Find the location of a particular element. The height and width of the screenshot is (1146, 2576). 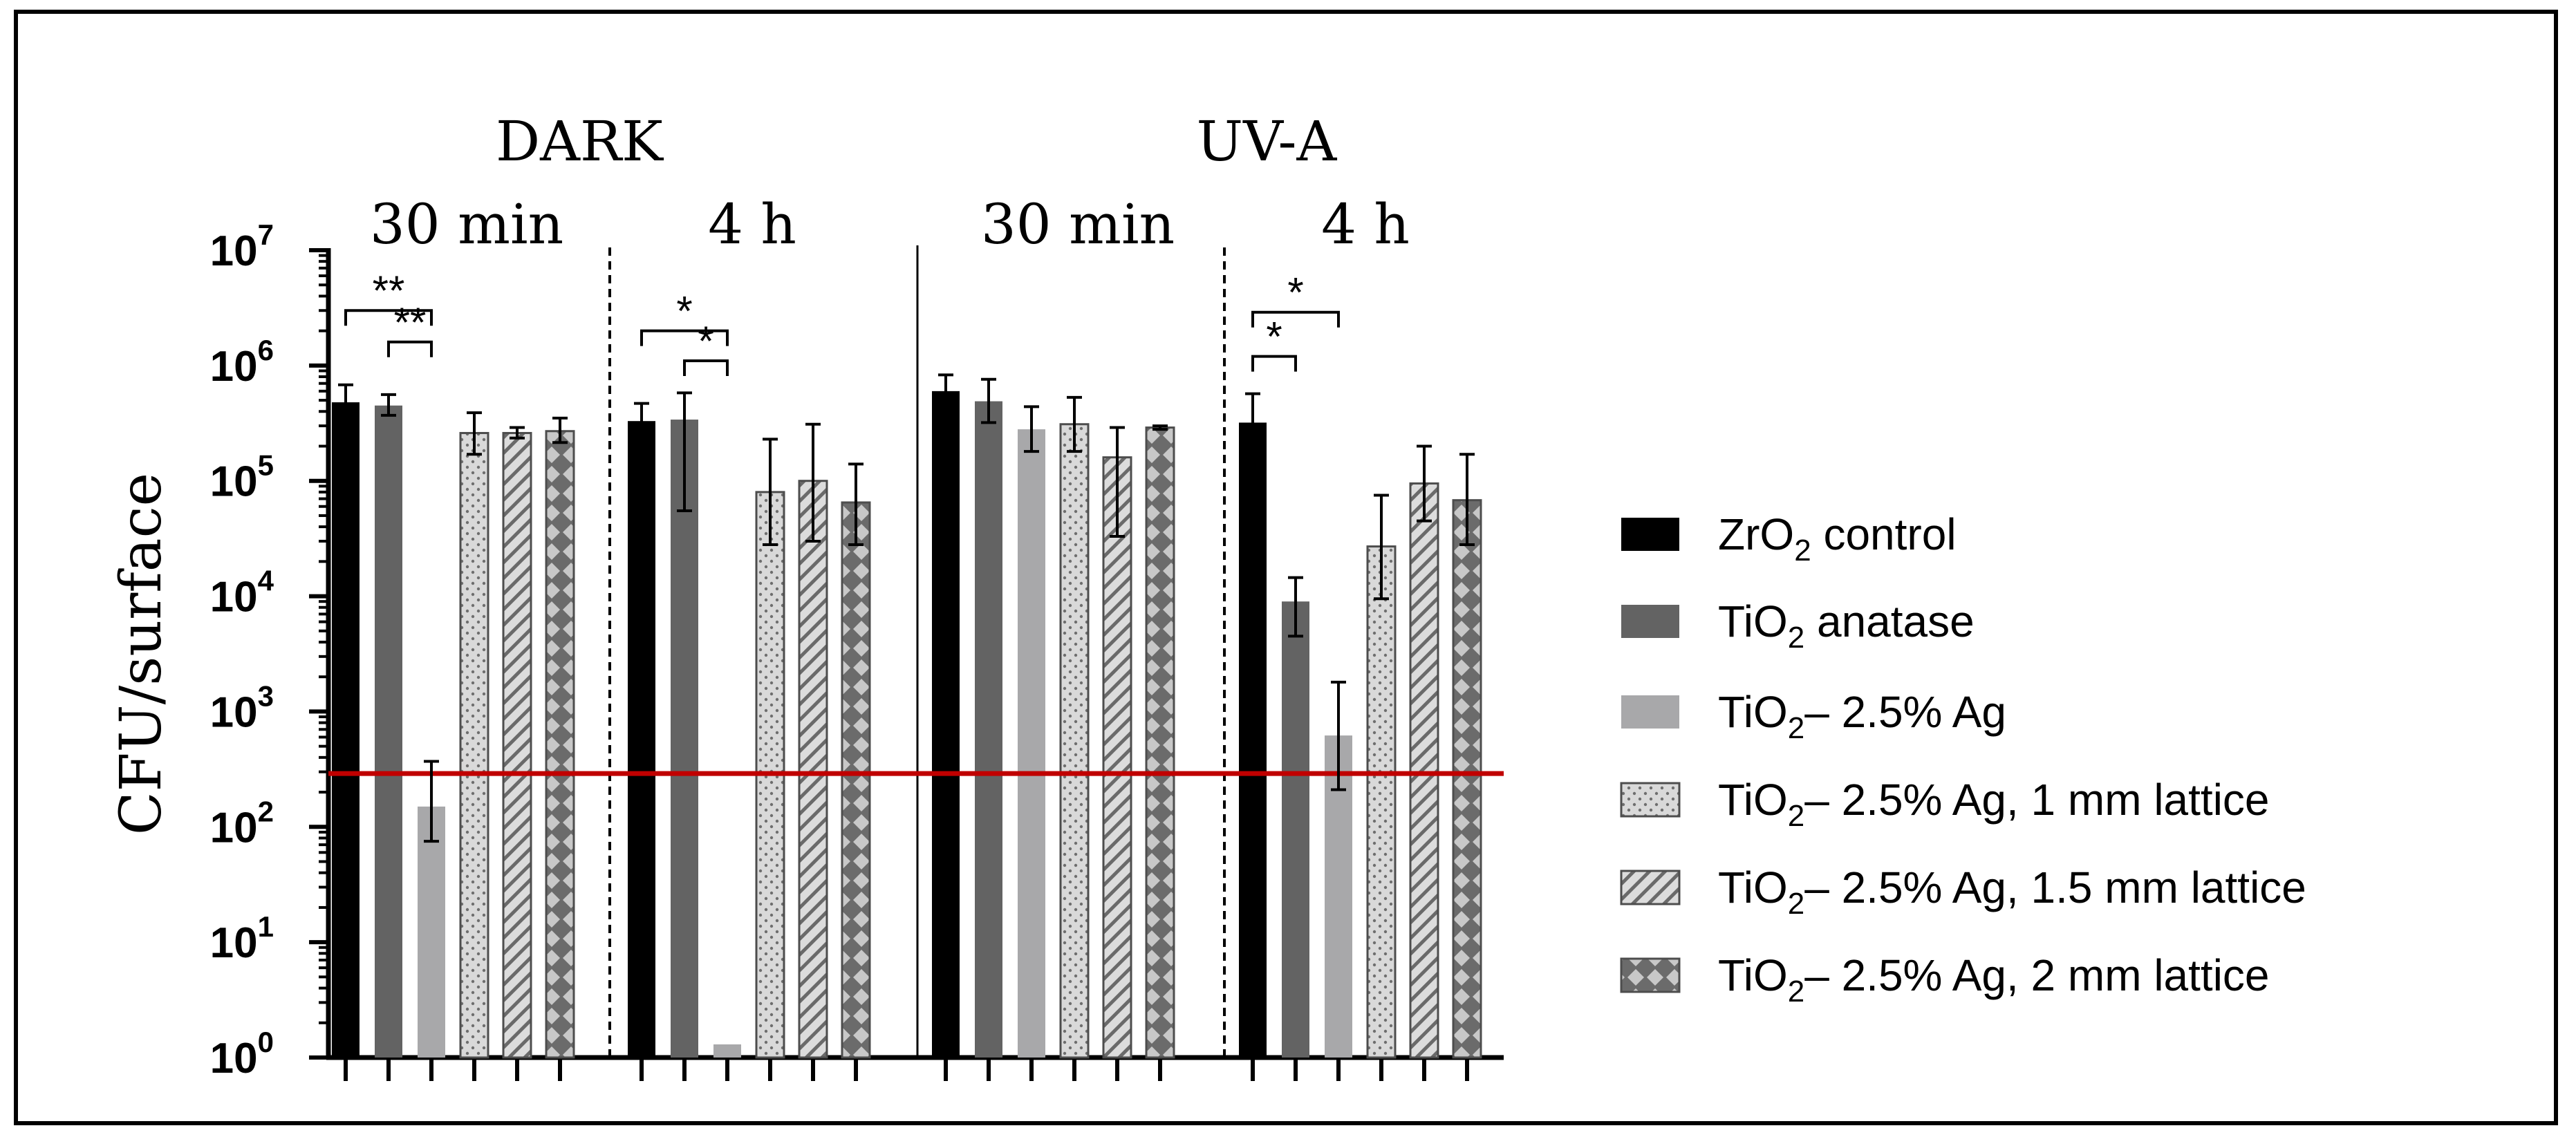

y-axis-title: CFU/surface is located at coordinates (141, 654).